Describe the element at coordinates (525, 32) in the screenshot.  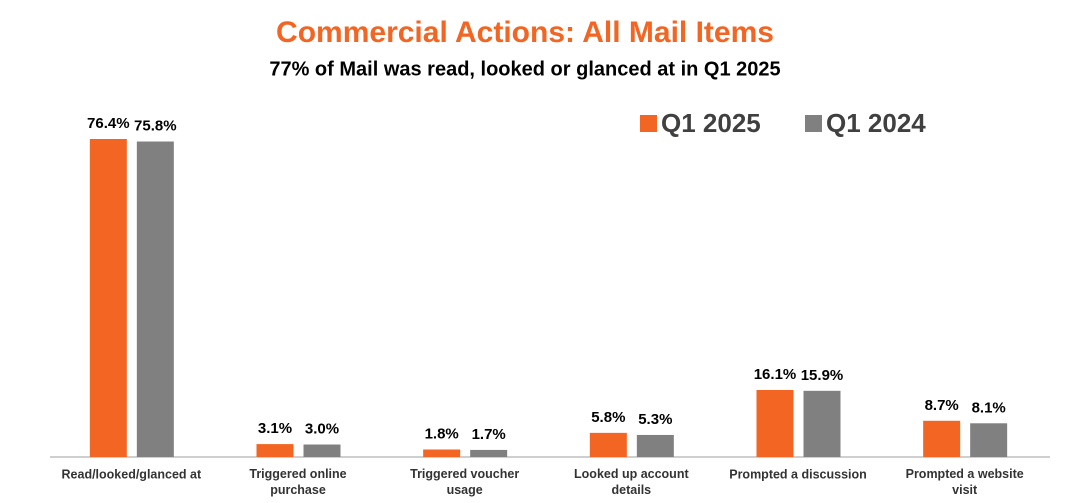
I see `chart-title: Commercial Actions: All Mail Items` at that location.